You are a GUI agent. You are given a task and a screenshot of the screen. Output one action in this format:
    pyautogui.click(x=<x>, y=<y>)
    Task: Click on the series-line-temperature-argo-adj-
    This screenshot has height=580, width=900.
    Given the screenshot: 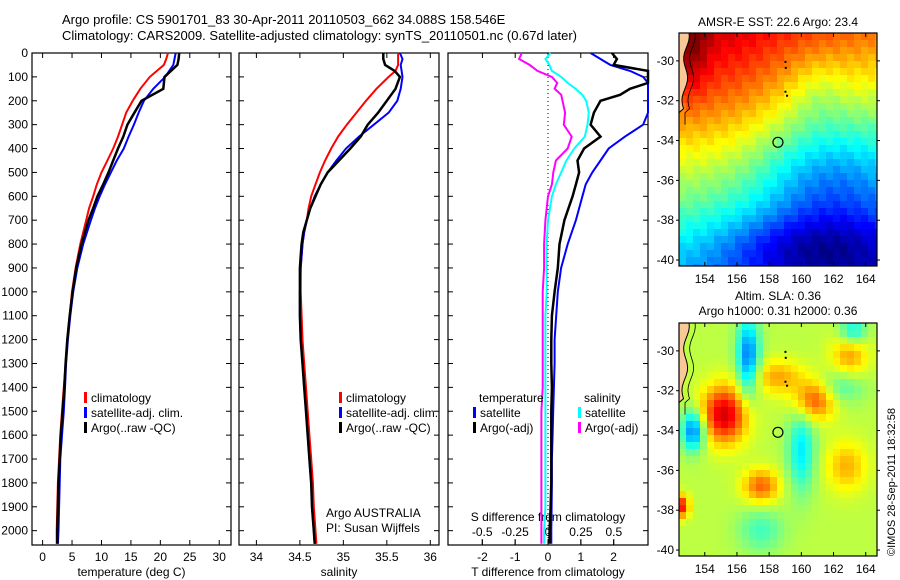 What is the action you would take?
    pyautogui.click(x=599, y=298)
    